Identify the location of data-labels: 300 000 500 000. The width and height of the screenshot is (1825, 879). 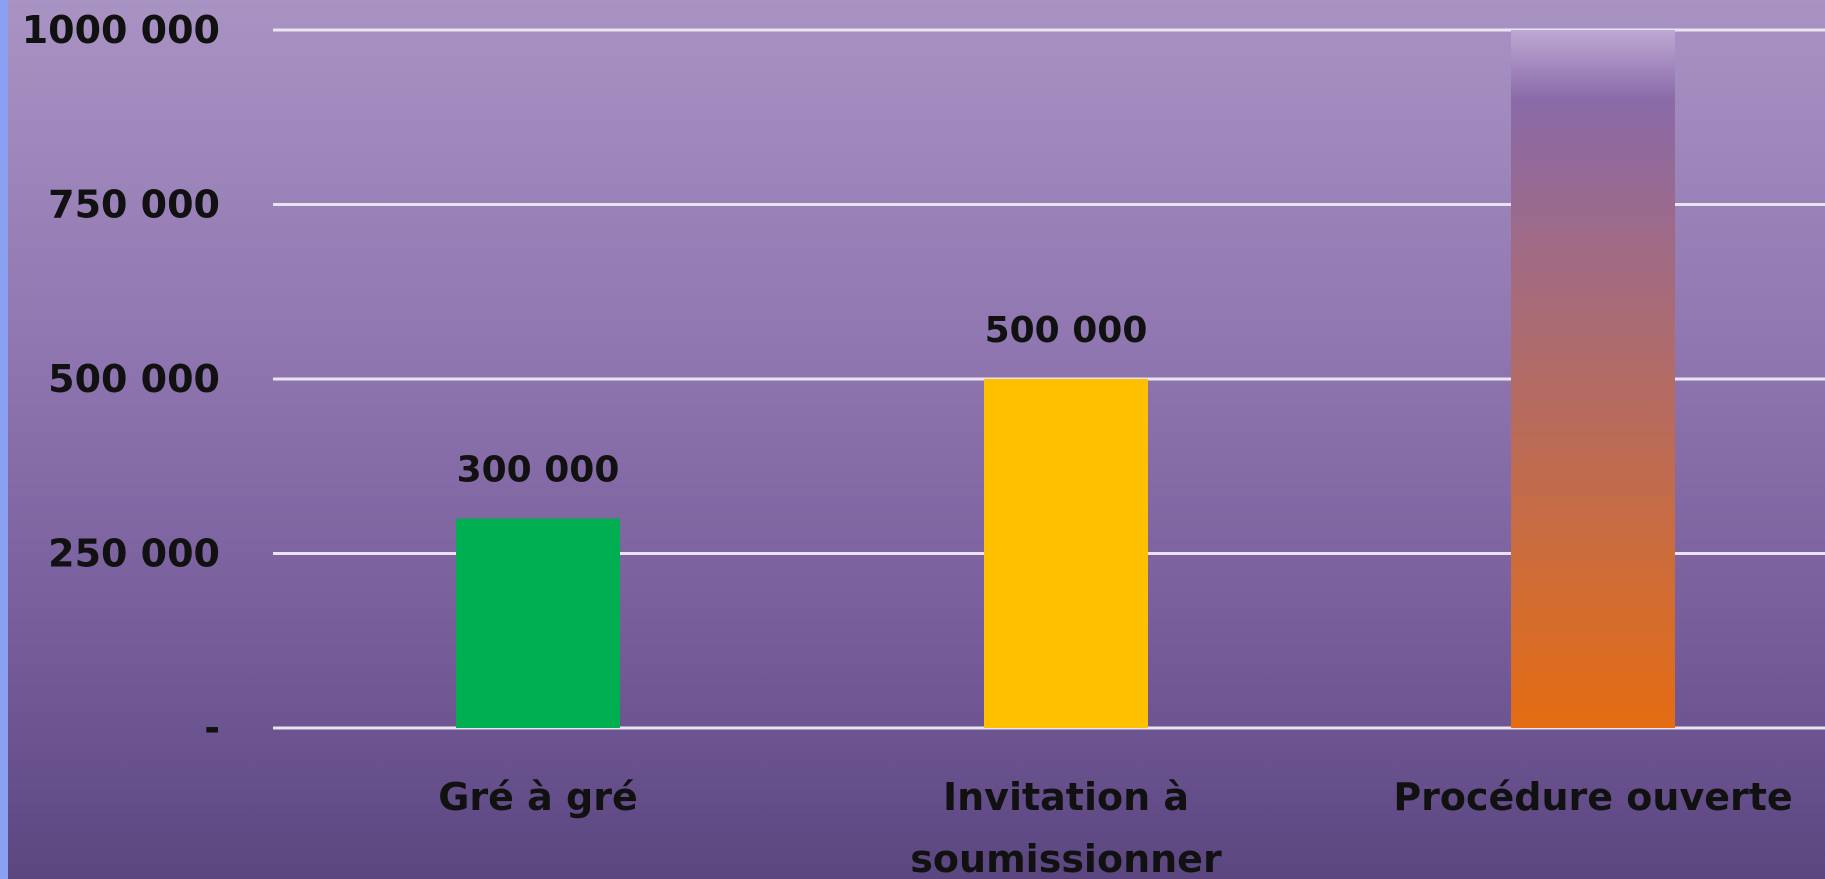
(802, 400).